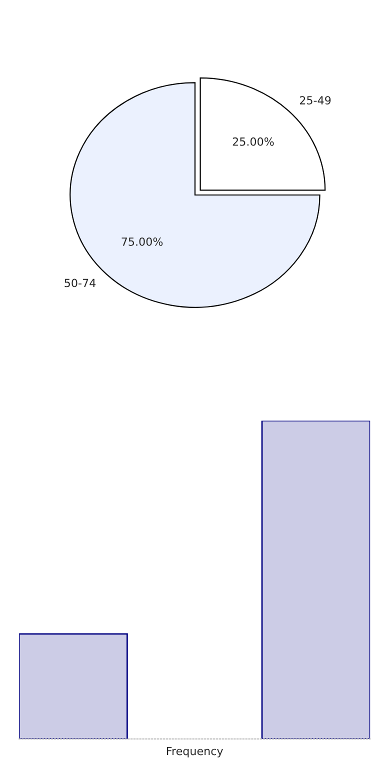 The height and width of the screenshot is (780, 390). I want to click on data-label: 25.00%, so click(253, 141).